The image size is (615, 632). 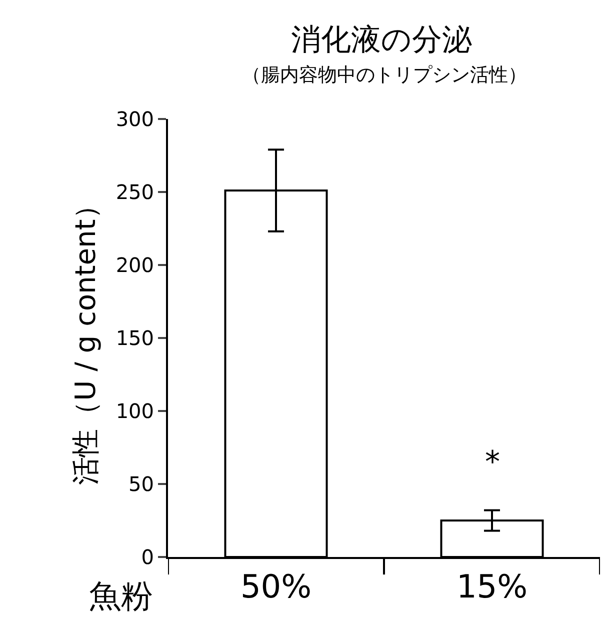 I want to click on x-tick-label: 50%, so click(x=276, y=586).